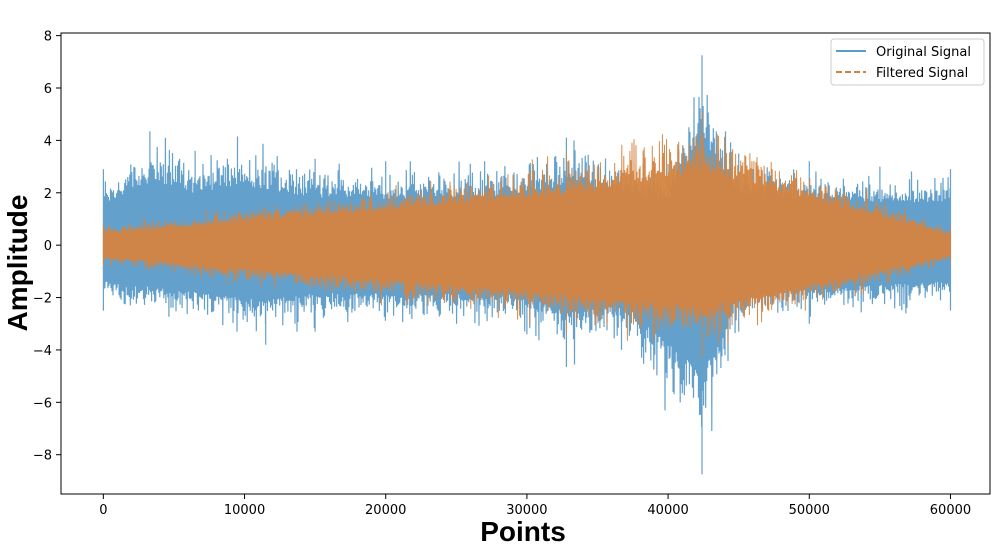  Describe the element at coordinates (42, 403) in the screenshot. I see `y-tick-label: −6` at that location.